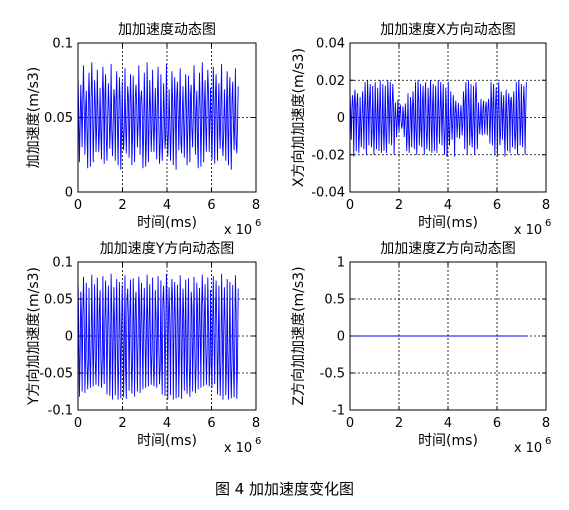 The height and width of the screenshot is (510, 569). I want to click on y-tick-label: -0.05, so click(56, 374).